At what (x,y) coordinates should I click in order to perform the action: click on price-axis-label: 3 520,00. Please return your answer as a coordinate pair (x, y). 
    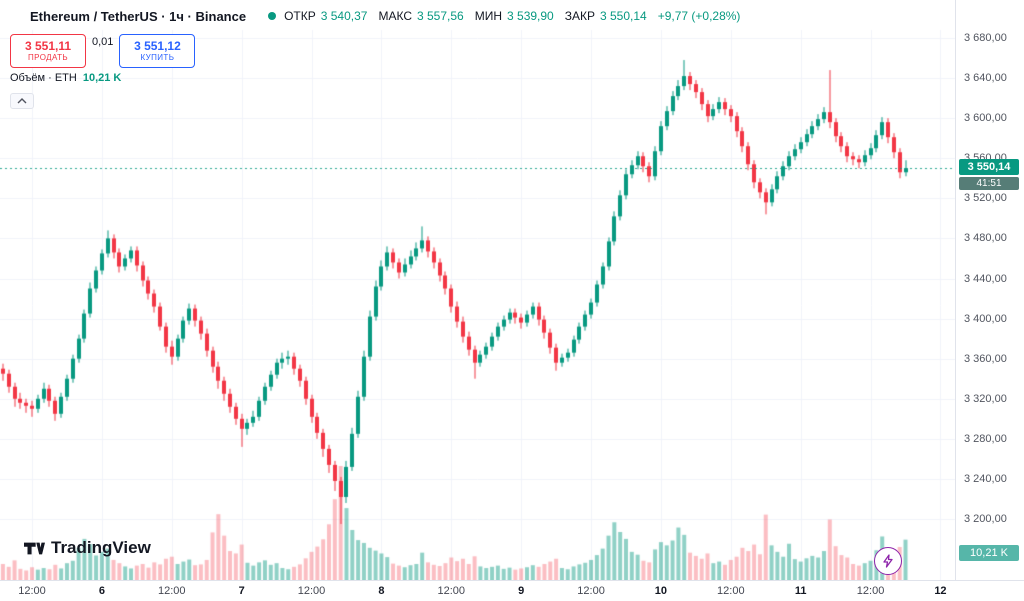
    Looking at the image, I should click on (985, 198).